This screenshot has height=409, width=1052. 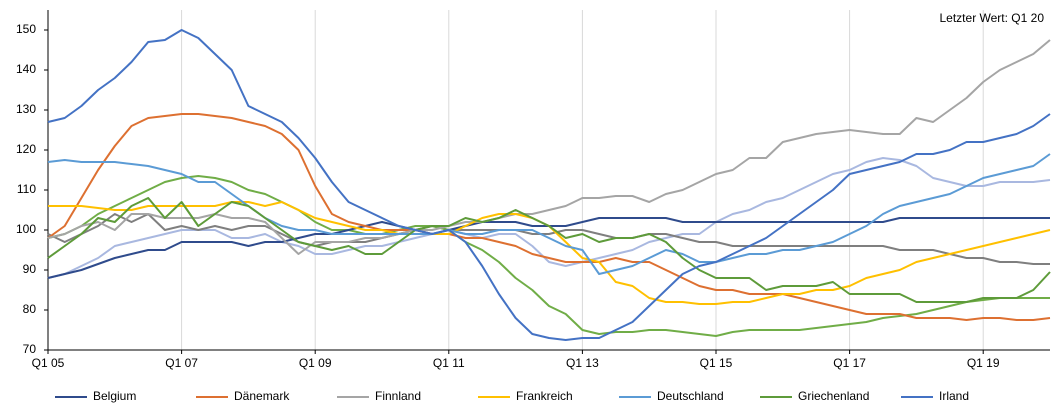 What do you see at coordinates (398, 396) in the screenshot?
I see `legend-label: Finnland` at bounding box center [398, 396].